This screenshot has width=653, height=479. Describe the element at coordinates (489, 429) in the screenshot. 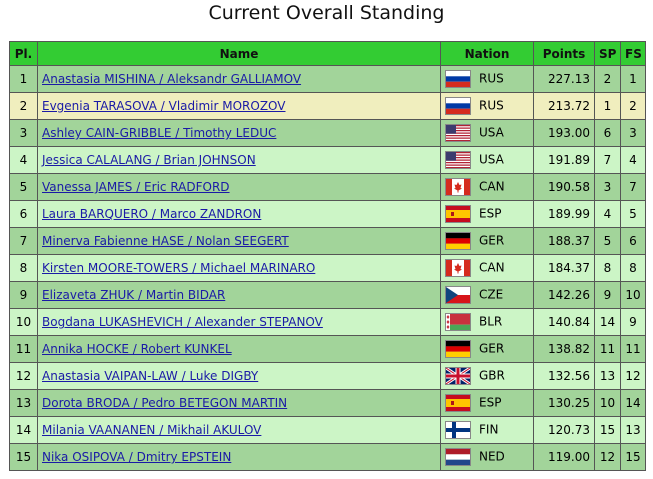

I see `nation-code: FIN` at that location.